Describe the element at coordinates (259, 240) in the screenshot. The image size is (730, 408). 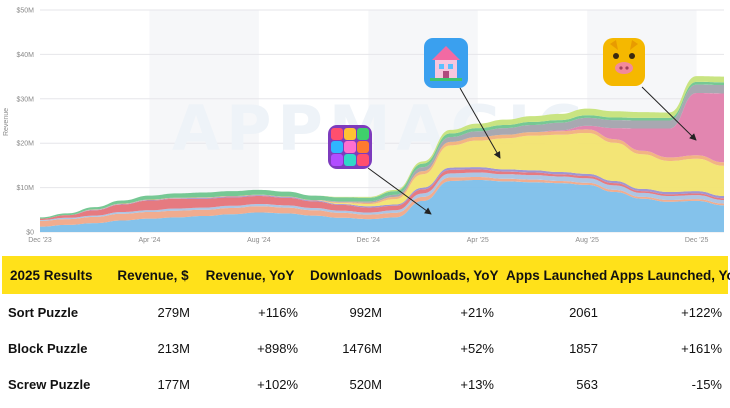
I see `x-tick-label: Aug '24` at that location.